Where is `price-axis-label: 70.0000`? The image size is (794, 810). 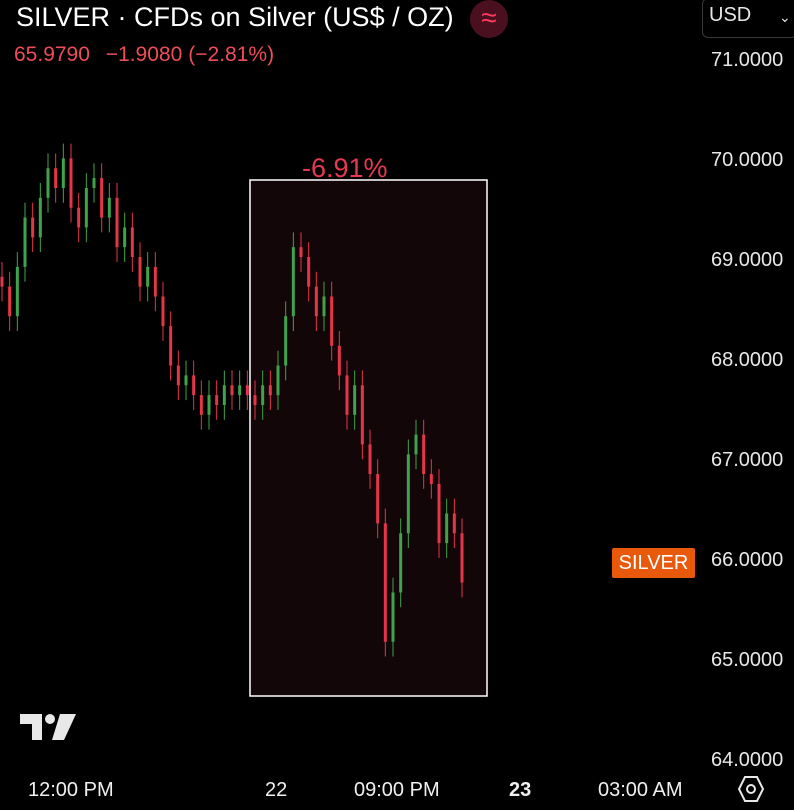
price-axis-label: 70.0000 is located at coordinates (747, 160).